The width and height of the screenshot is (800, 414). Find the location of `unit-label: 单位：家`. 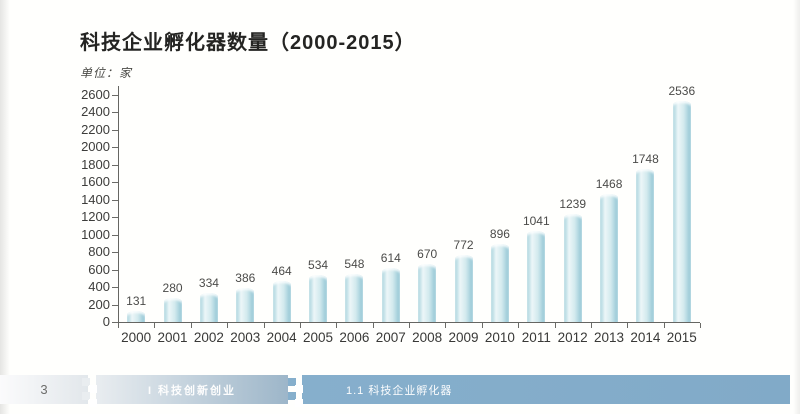

unit-label: 单位：家 is located at coordinates (106, 73).